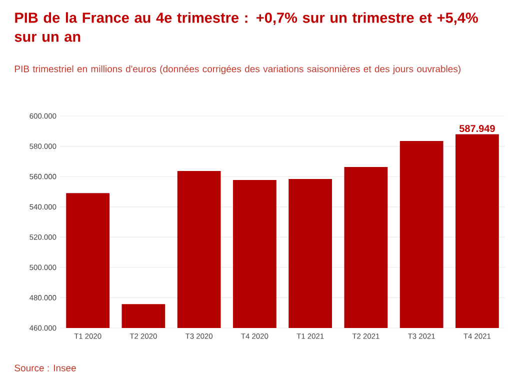  I want to click on chart-title: PIB de la France au 4e trimestre : +0,7% sur un trimestre et +5,4% sur un an, so click(246, 27).